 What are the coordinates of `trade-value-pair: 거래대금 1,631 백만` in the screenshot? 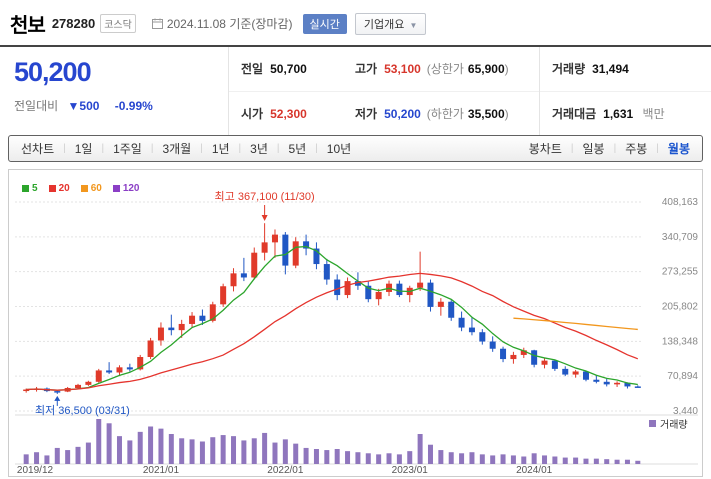 It's located at (608, 113).